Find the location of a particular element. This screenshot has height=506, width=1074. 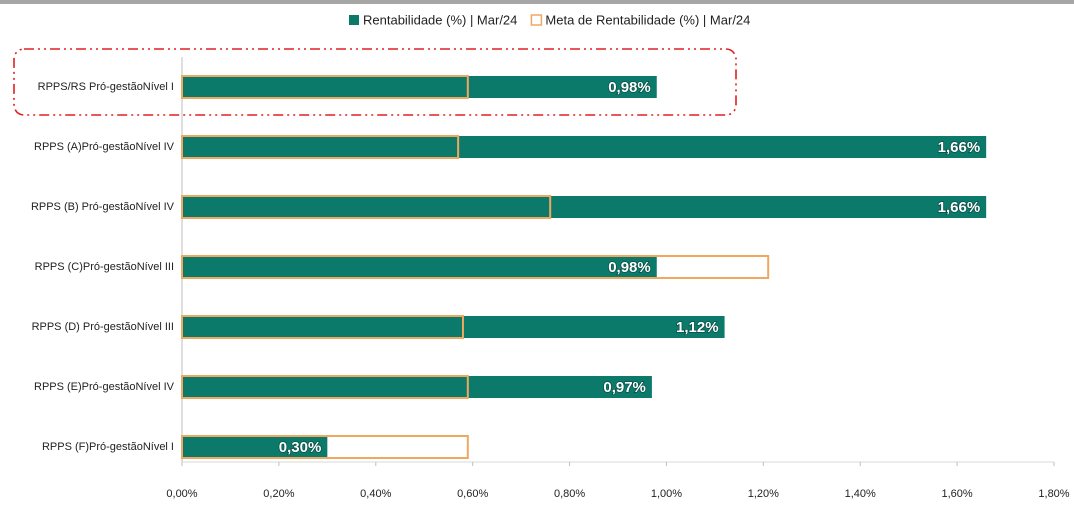

y-tick-label: RPPS (E)Pró-gestãoNível IV is located at coordinates (104, 387).